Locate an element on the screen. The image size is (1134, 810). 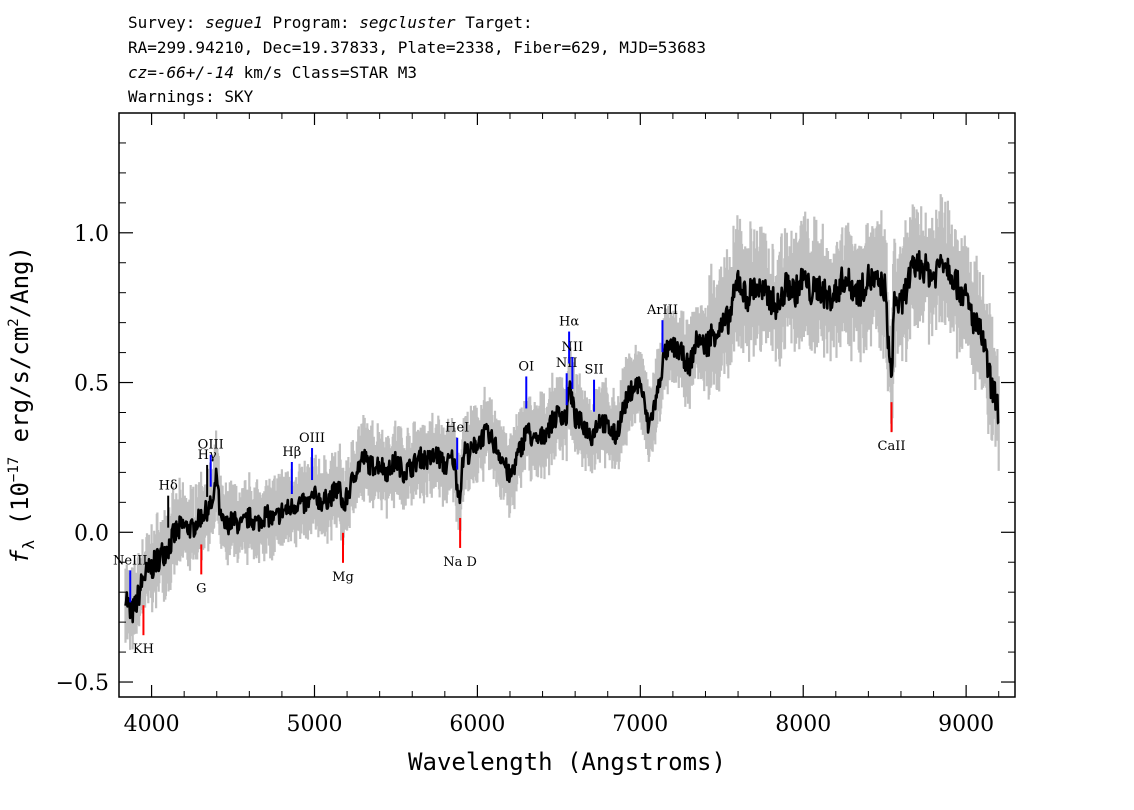
line-marker-3: OIII is located at coordinates (211, 462).